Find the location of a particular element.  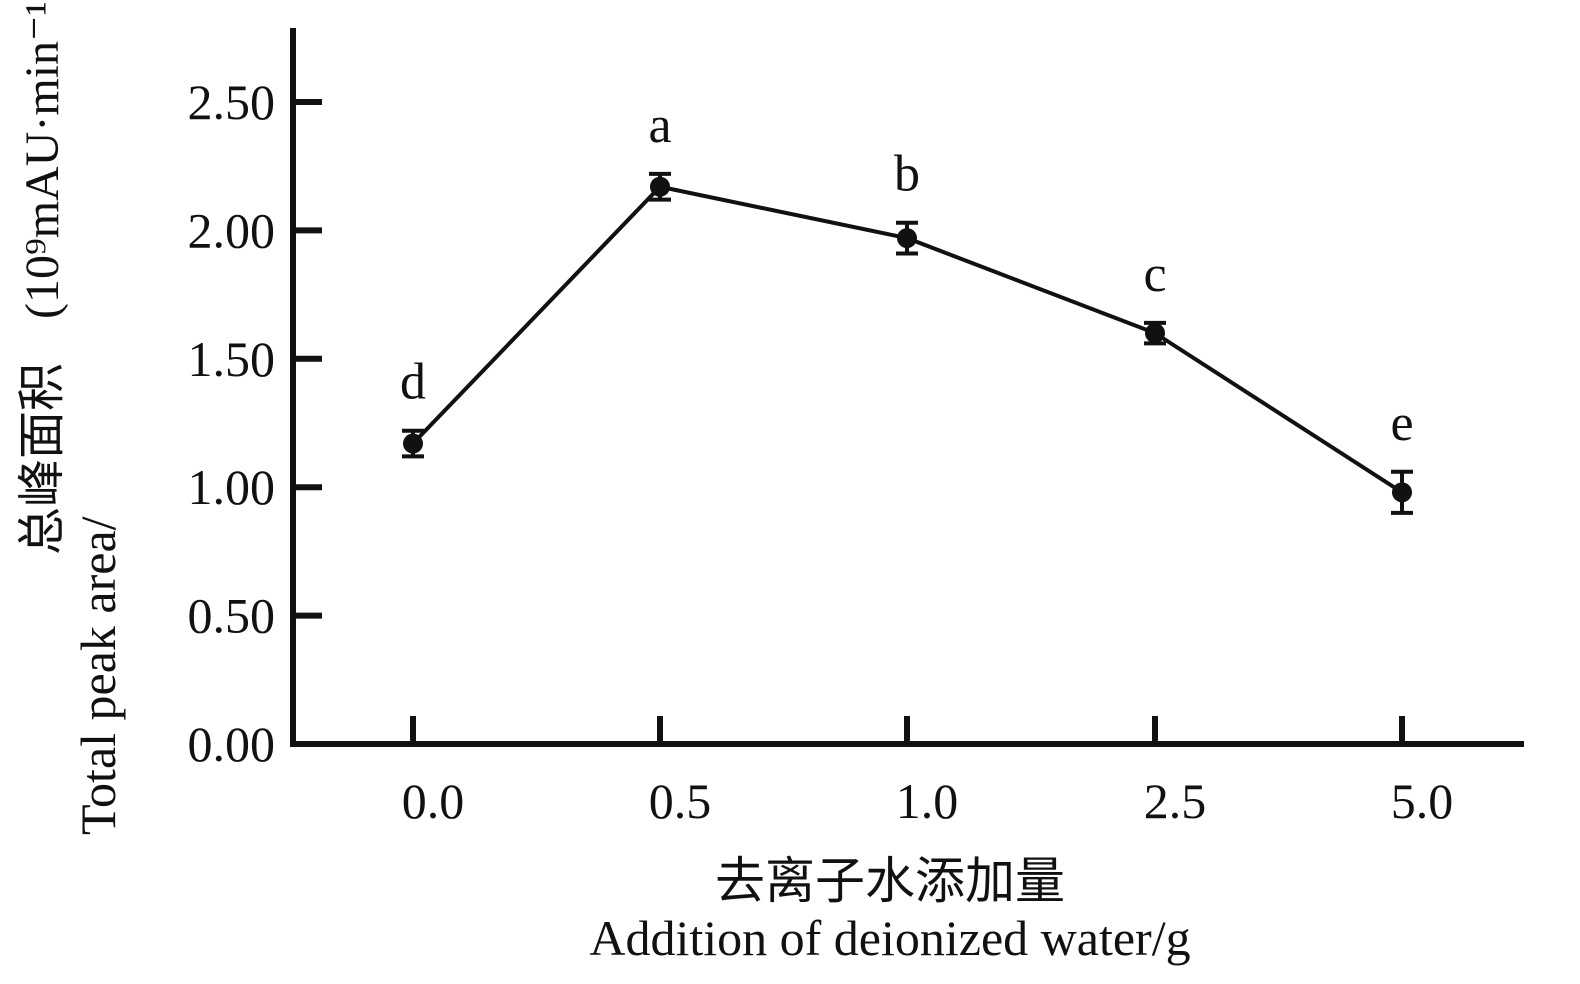

x-tick-label: 0.0 is located at coordinates (433, 801).